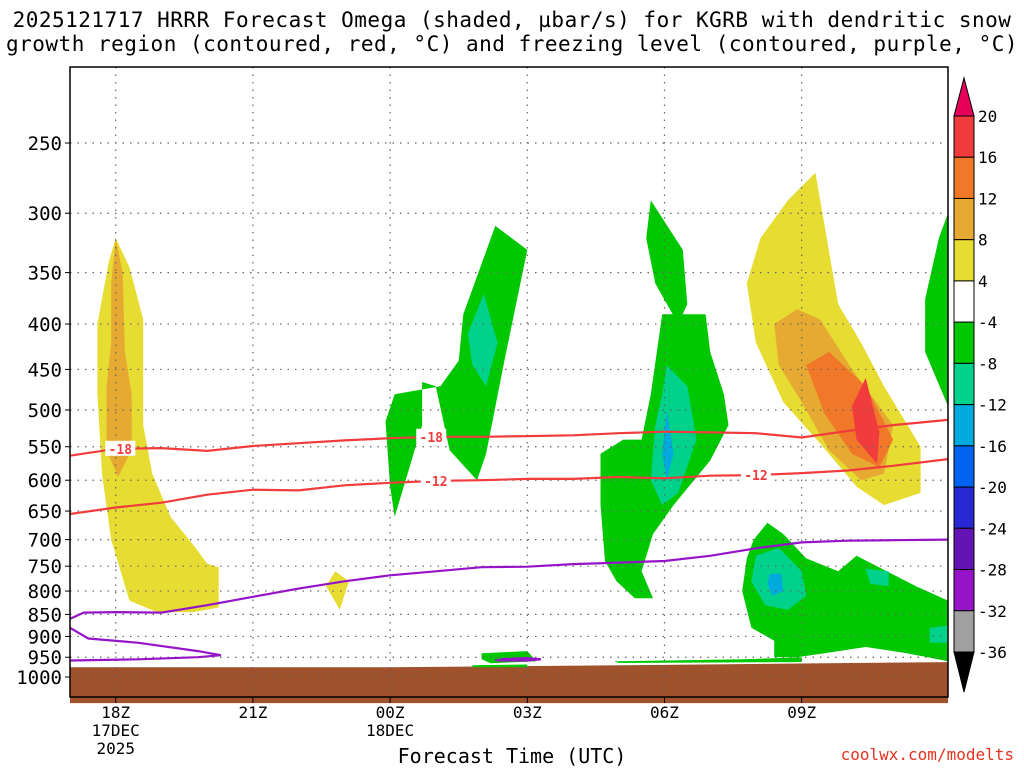 The width and height of the screenshot is (1024, 768). What do you see at coordinates (801, 712) in the screenshot?
I see `x-tick-label-09z: 09Z` at bounding box center [801, 712].